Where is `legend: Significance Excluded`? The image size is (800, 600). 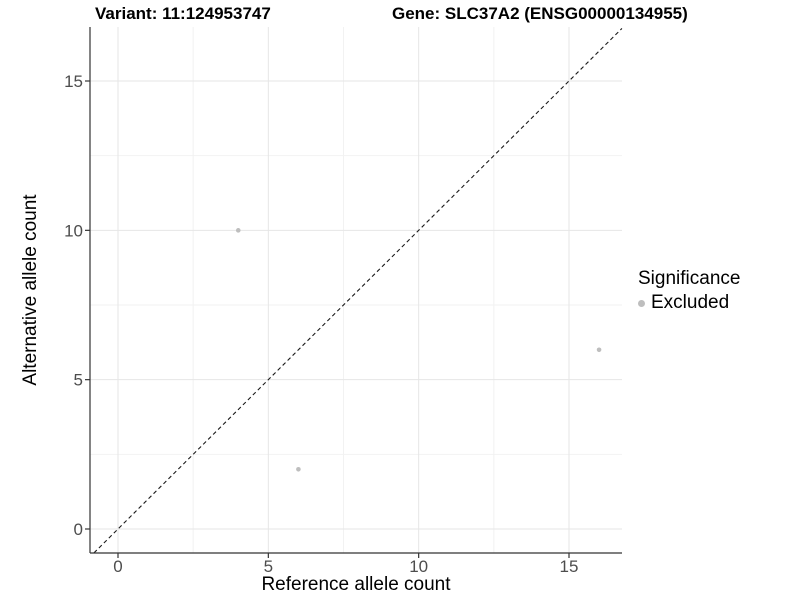
legend: Significance Excluded is located at coordinates (689, 291).